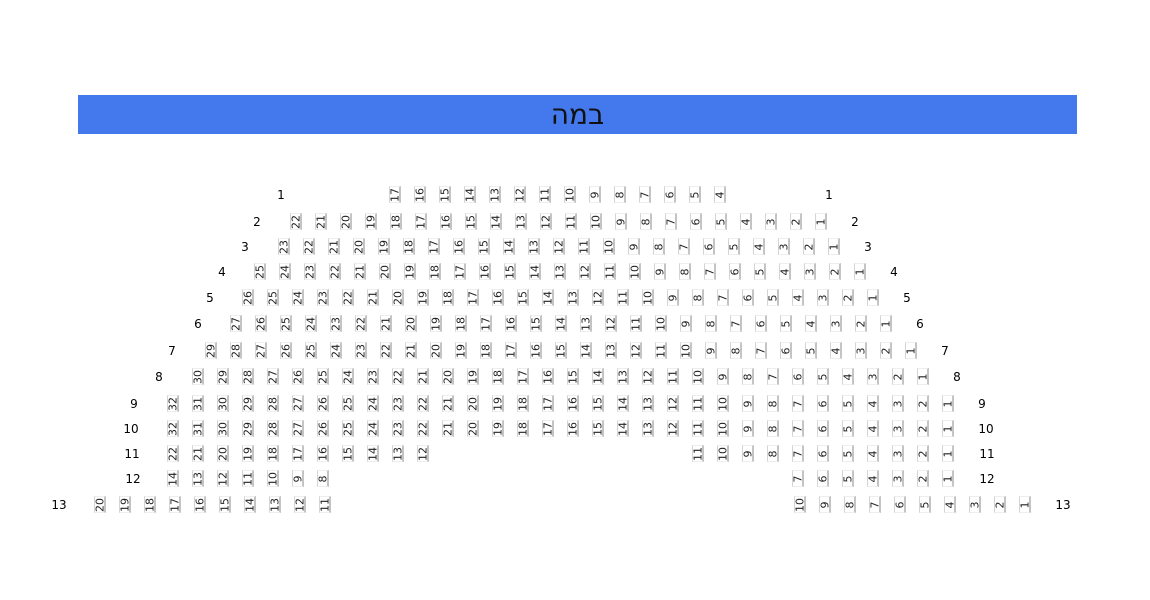 The width and height of the screenshot is (1150, 600). What do you see at coordinates (222, 428) in the screenshot?
I see `seat: 30` at bounding box center [222, 428].